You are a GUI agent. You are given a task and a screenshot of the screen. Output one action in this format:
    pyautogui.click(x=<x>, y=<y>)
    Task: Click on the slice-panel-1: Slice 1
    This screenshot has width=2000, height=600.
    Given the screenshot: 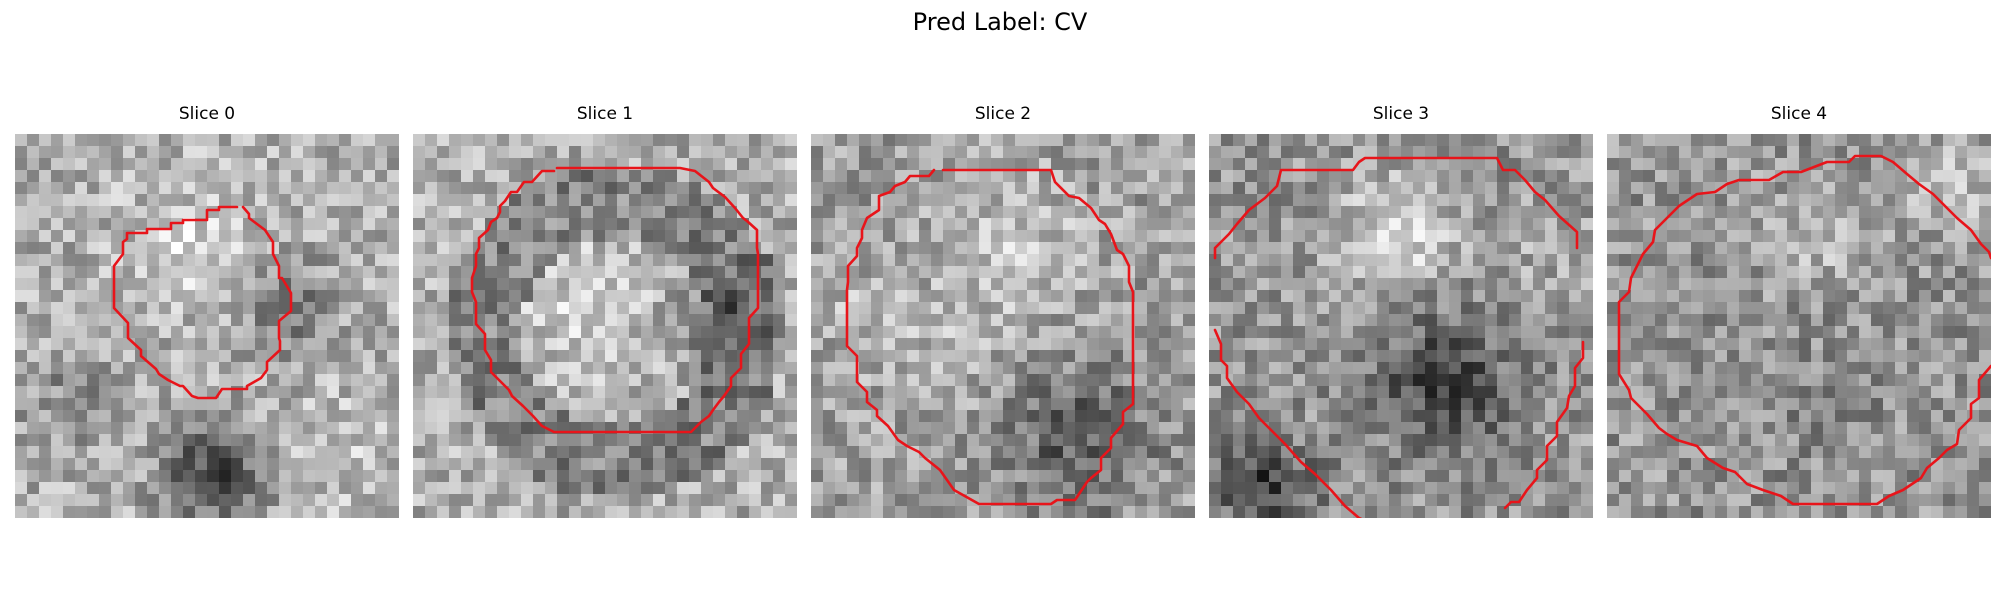 What is the action you would take?
    pyautogui.click(x=605, y=311)
    